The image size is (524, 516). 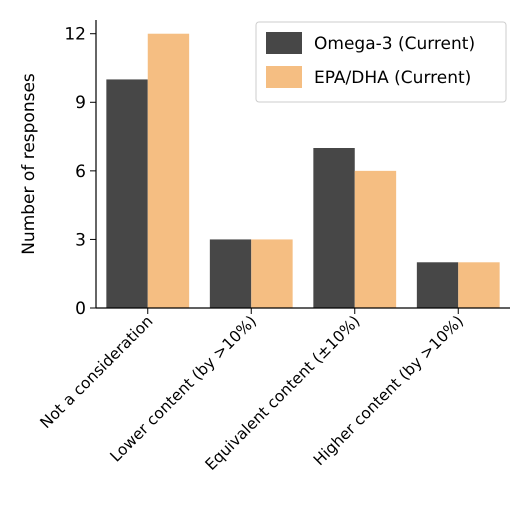 I want to click on y-tick-label: 9, so click(x=80, y=103).